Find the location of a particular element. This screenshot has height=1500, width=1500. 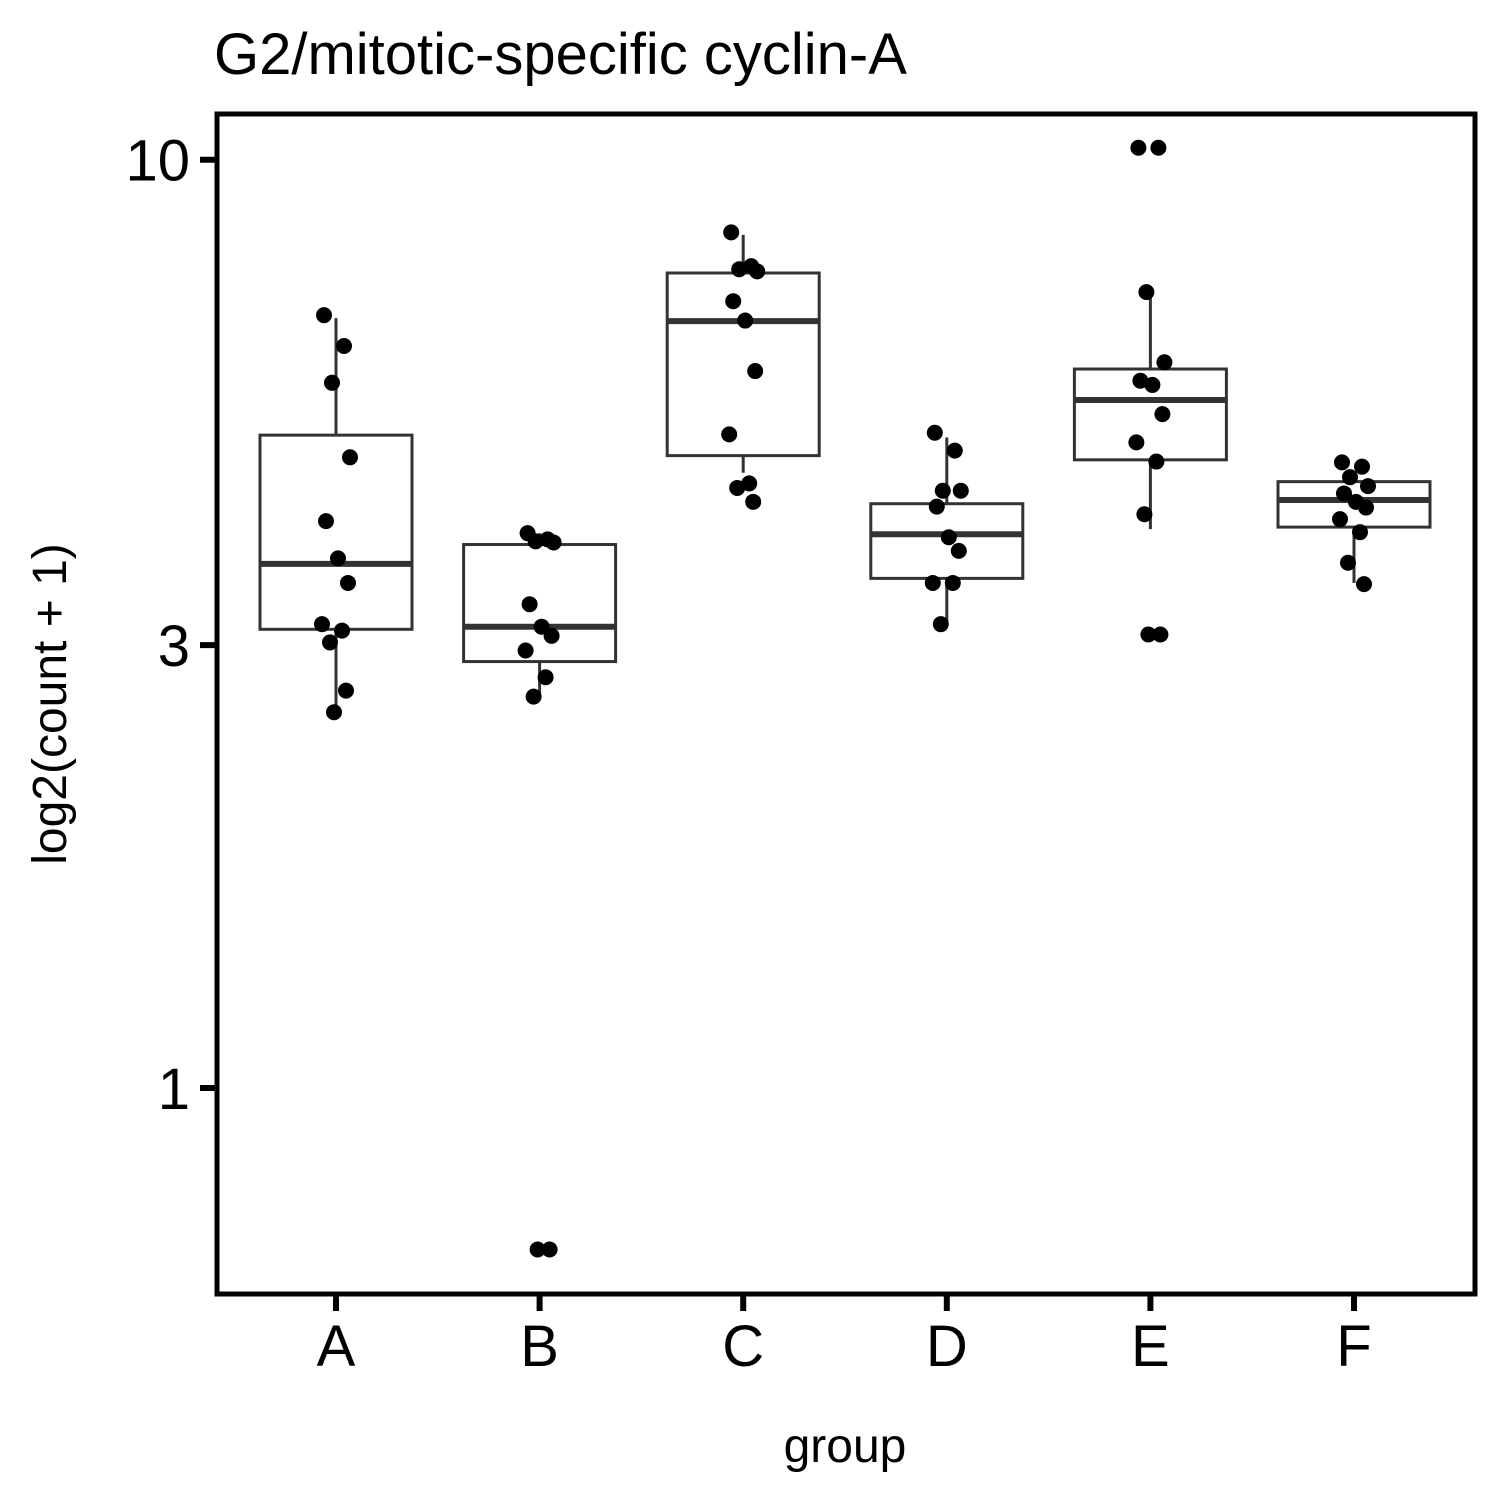

box-group-e is located at coordinates (1150, 409).